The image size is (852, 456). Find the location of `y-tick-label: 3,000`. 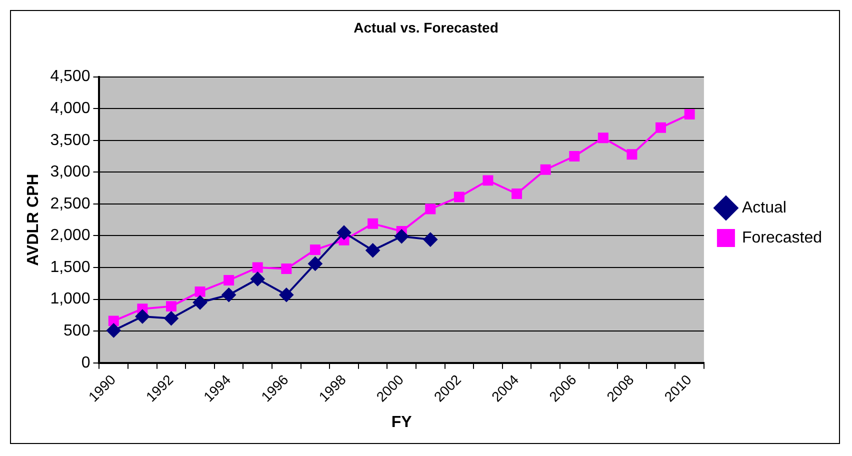

y-tick-label: 3,000 is located at coordinates (70, 172).